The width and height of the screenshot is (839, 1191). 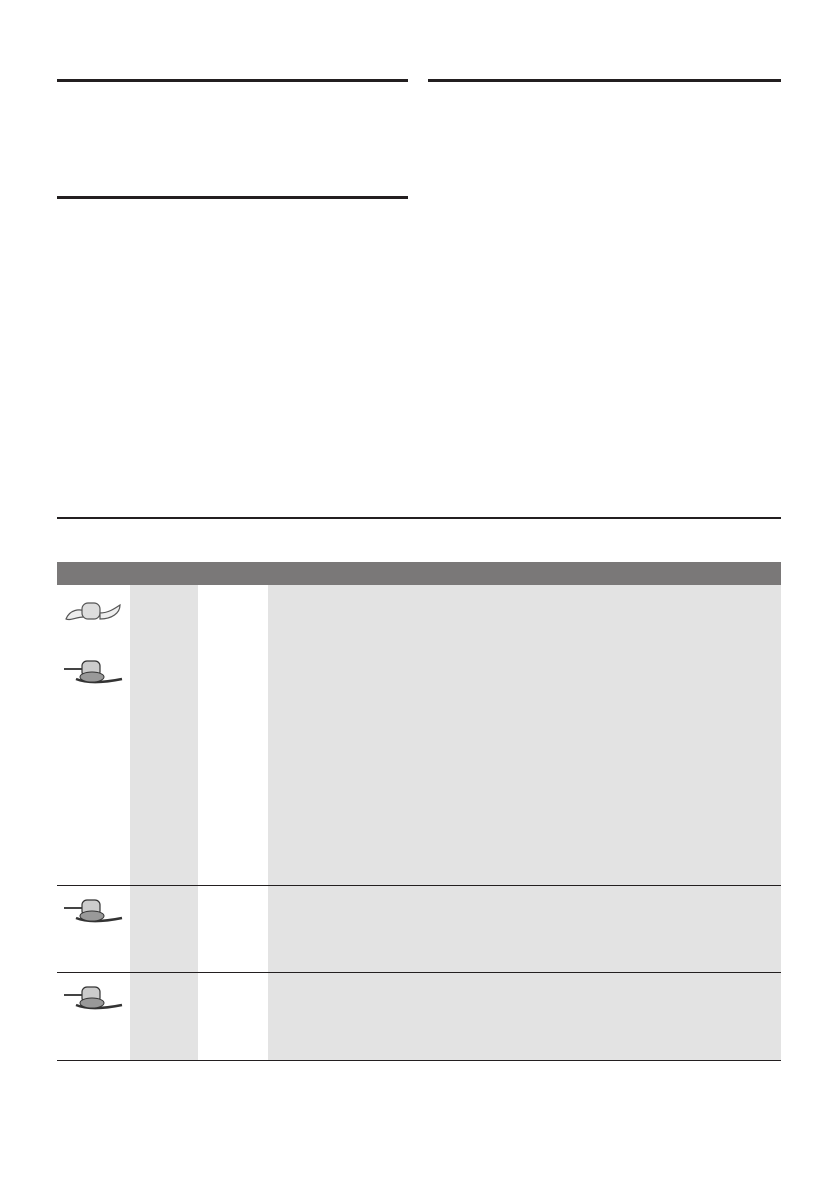 What do you see at coordinates (604, 80) in the screenshot?
I see `section-rule-right-top` at bounding box center [604, 80].